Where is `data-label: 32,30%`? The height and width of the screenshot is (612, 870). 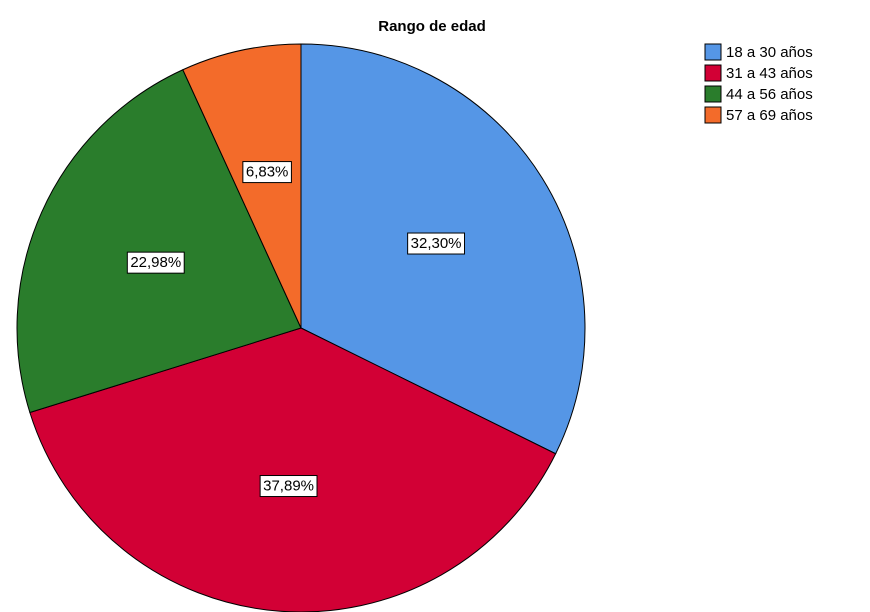
data-label: 32,30% is located at coordinates (436, 243).